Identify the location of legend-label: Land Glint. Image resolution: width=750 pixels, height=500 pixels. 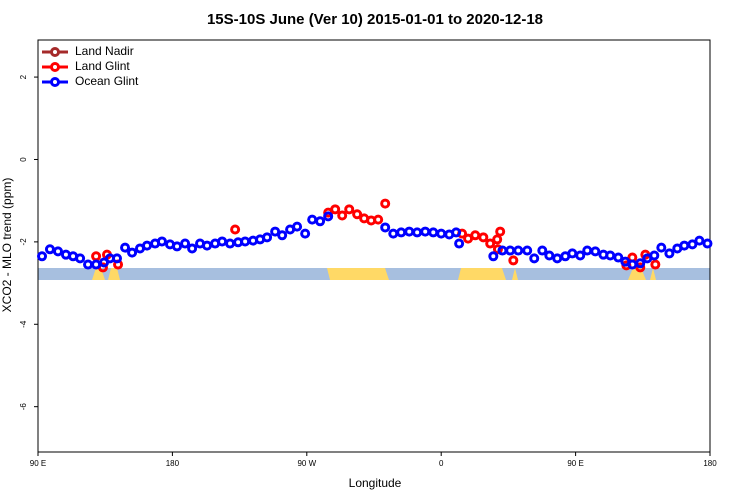
(102, 66).